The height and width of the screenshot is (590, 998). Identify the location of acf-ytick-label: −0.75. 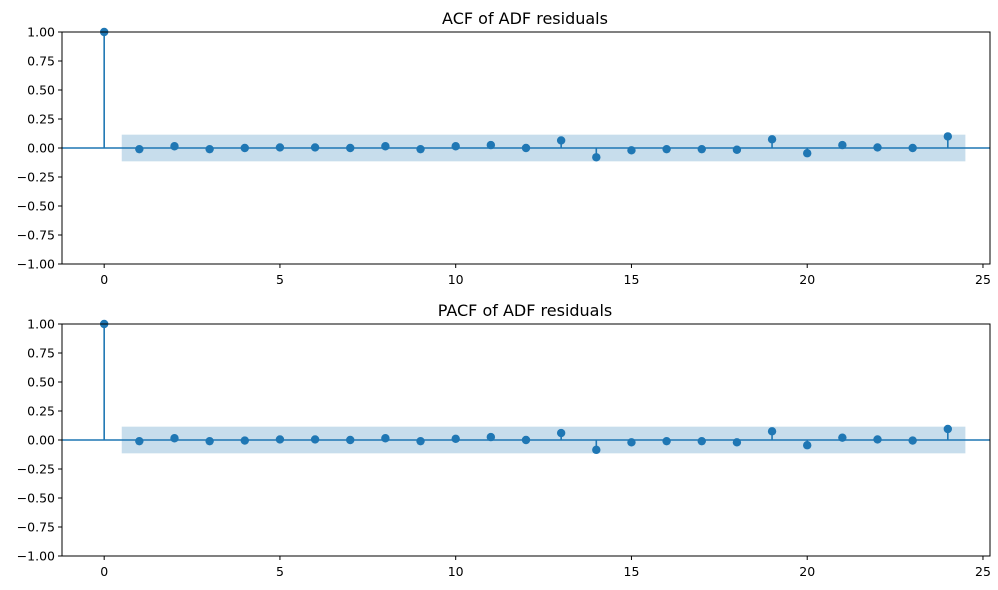
(36, 235).